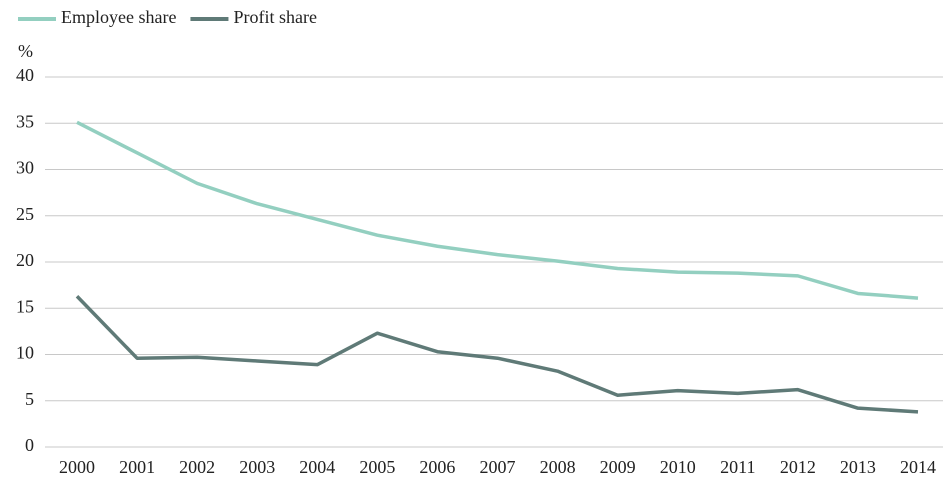 The width and height of the screenshot is (943, 484). Describe the element at coordinates (558, 467) in the screenshot. I see `x-tick-label: 2008` at that location.